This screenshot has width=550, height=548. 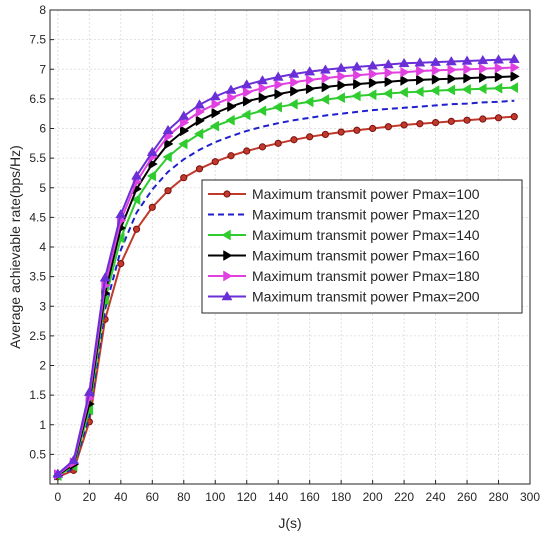 What do you see at coordinates (42, 306) in the screenshot?
I see `y-tick-label: 3` at bounding box center [42, 306].